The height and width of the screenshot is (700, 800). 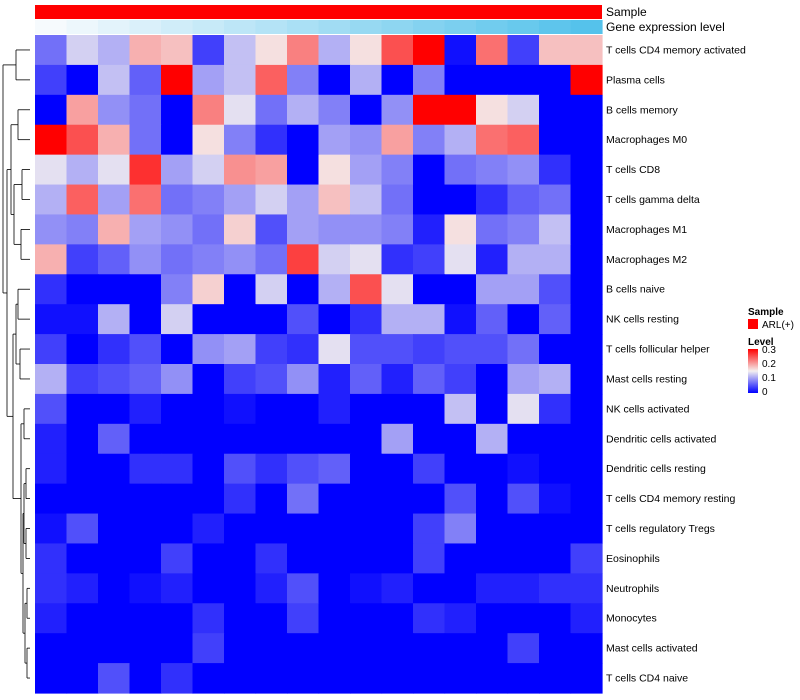 I want to click on legend-level-tick: 0.1, so click(x=769, y=378).